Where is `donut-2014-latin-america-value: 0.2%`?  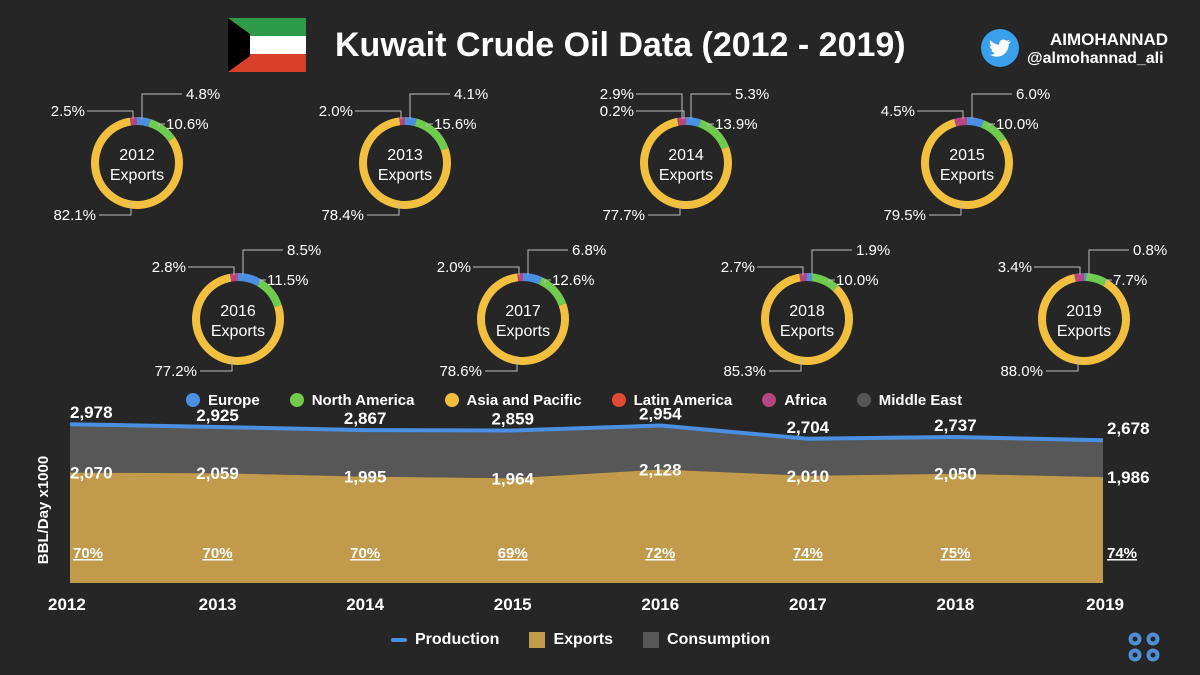 donut-2014-latin-america-value: 0.2% is located at coordinates (617, 111).